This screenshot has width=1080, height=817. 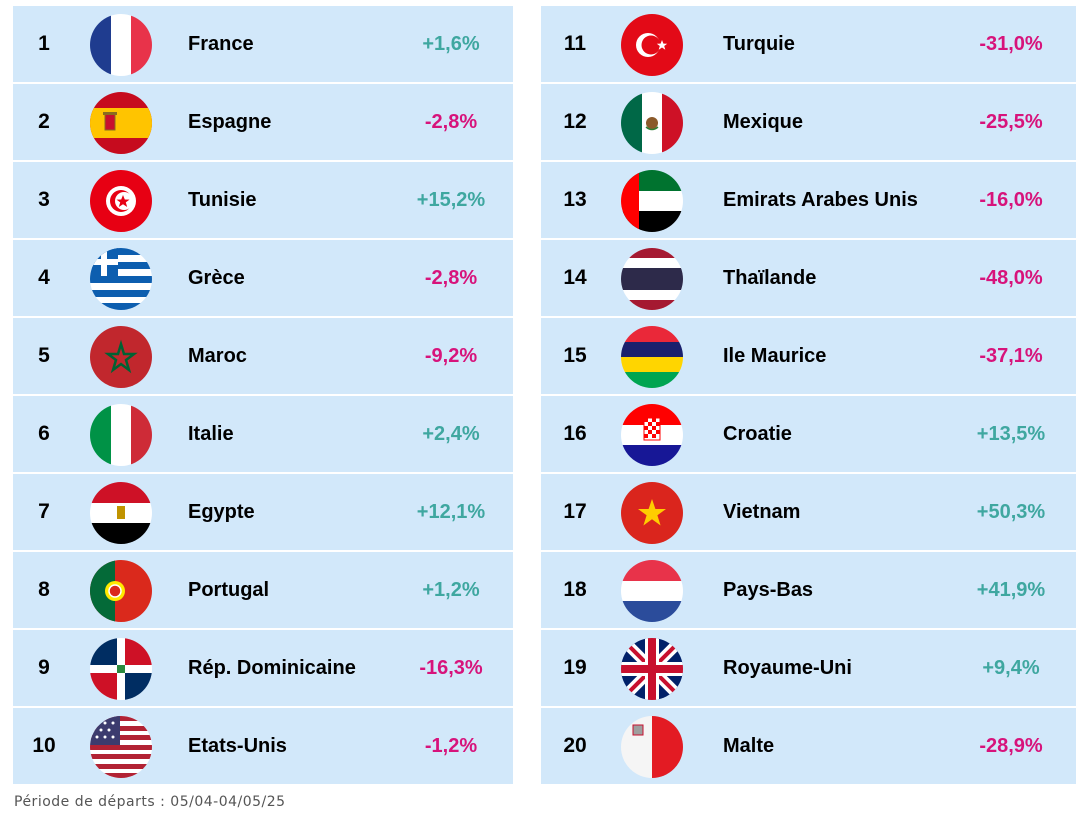 What do you see at coordinates (217, 356) in the screenshot?
I see `country-name: Maroc` at bounding box center [217, 356].